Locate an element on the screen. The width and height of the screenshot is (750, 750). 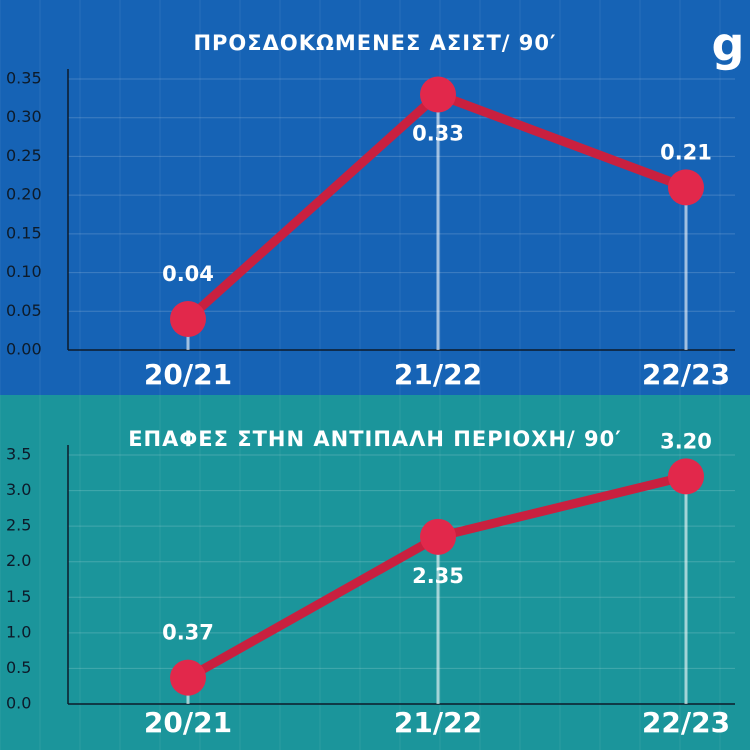
y-tick-label: 0.0 is located at coordinates (18, 703).